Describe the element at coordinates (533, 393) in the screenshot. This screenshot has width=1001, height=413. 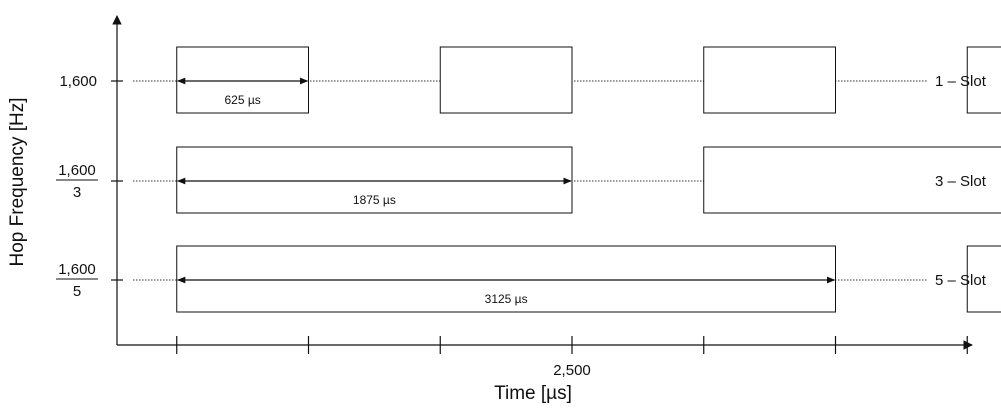
I see `x-axis-label: Time [µs]` at that location.